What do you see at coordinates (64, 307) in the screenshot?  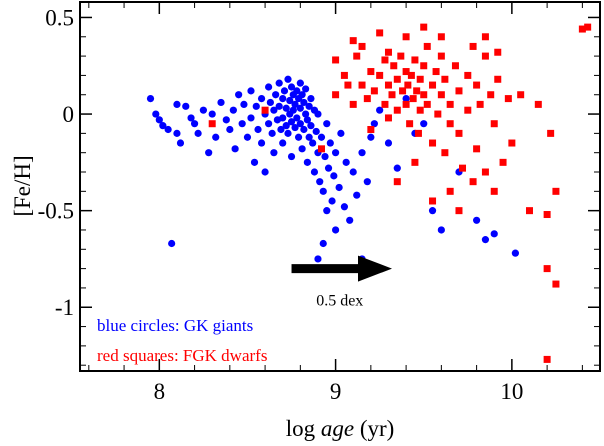 I see `y-tick-label: -1` at bounding box center [64, 307].